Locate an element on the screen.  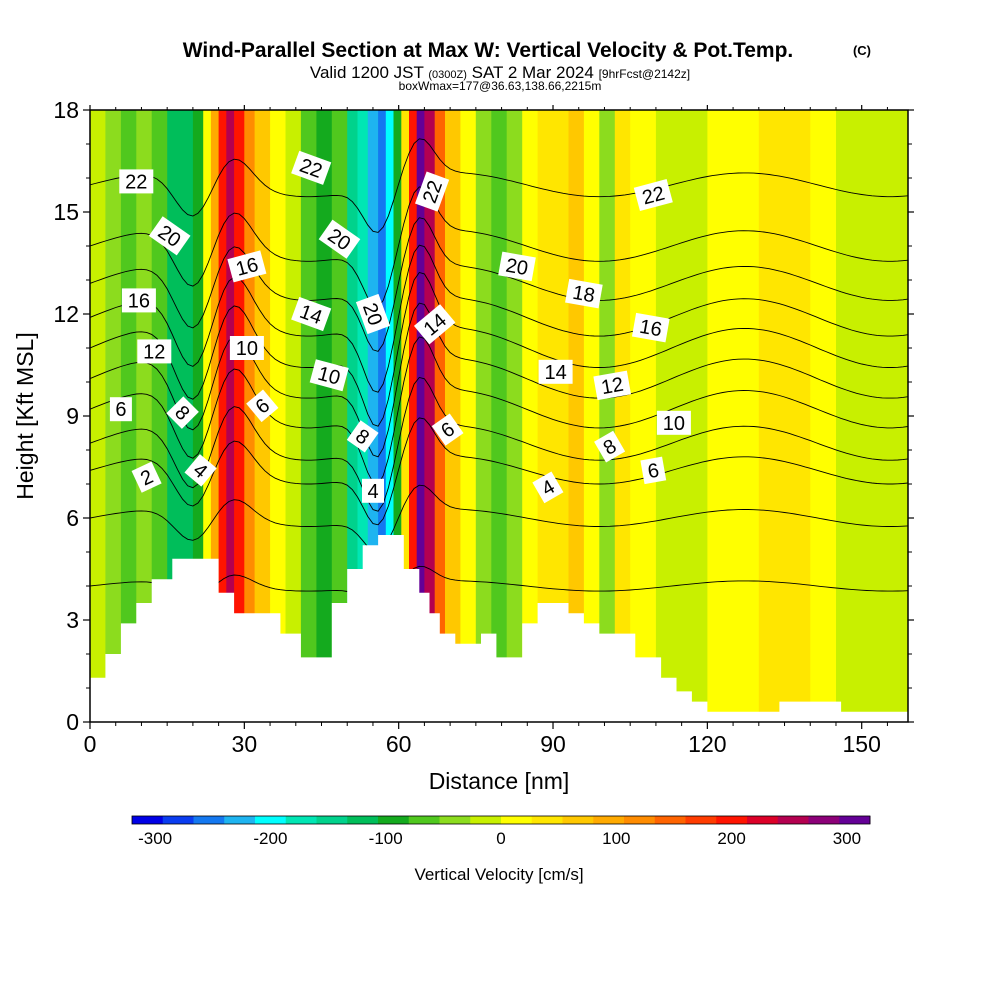
colorbar-tick-label: 100 is located at coordinates (616, 838).